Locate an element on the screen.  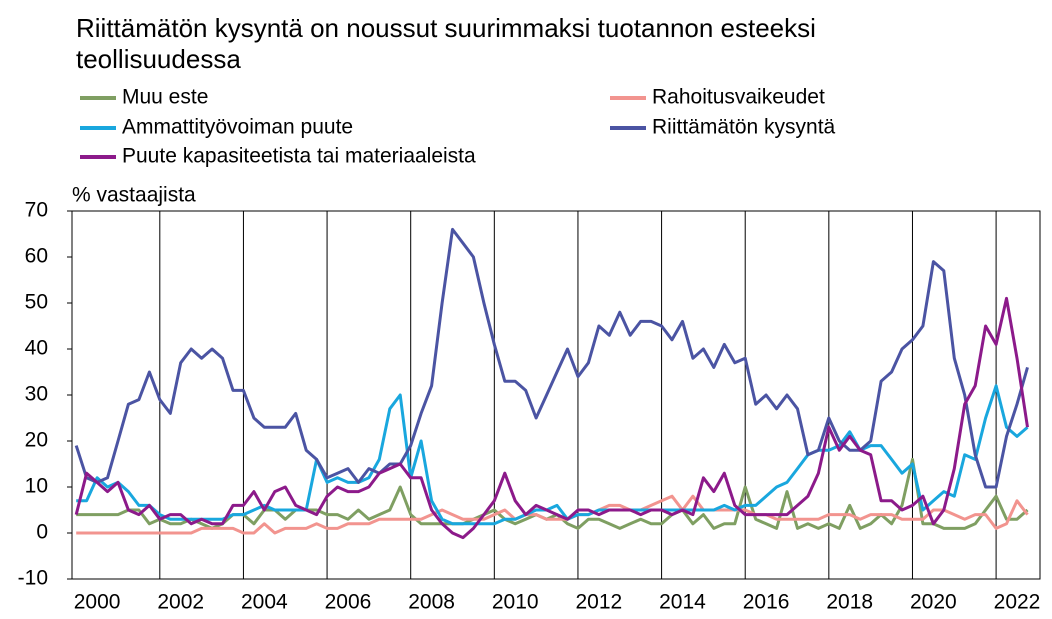
y-tick-label: 10 is located at coordinates (36, 486).